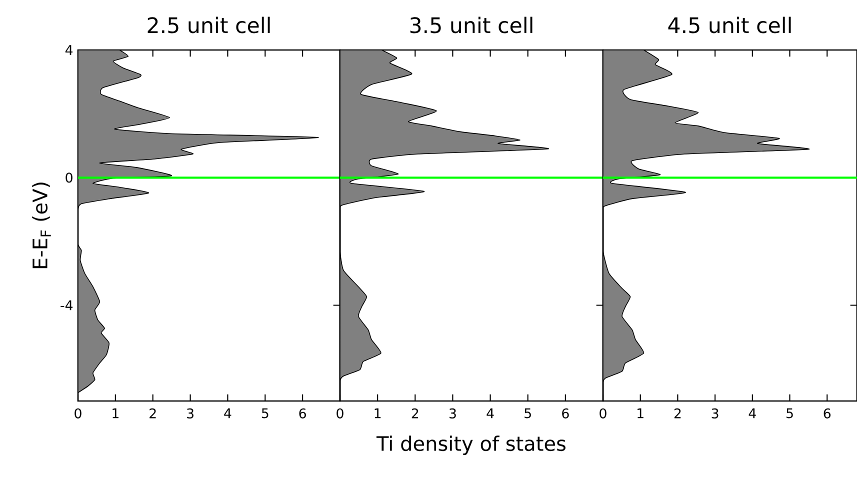 This screenshot has width=857, height=483. I want to click on chart-title: 3.5 unit cell, so click(471, 25).